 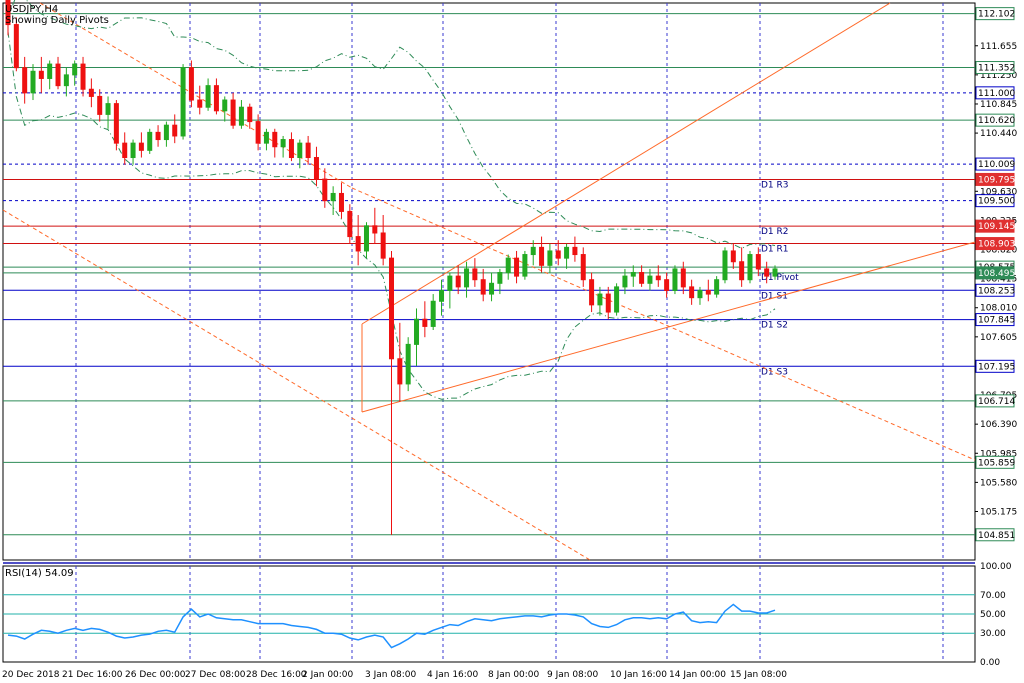 What do you see at coordinates (276, 675) in the screenshot?
I see `time-axis-label: 28 Dec 16:00` at bounding box center [276, 675].